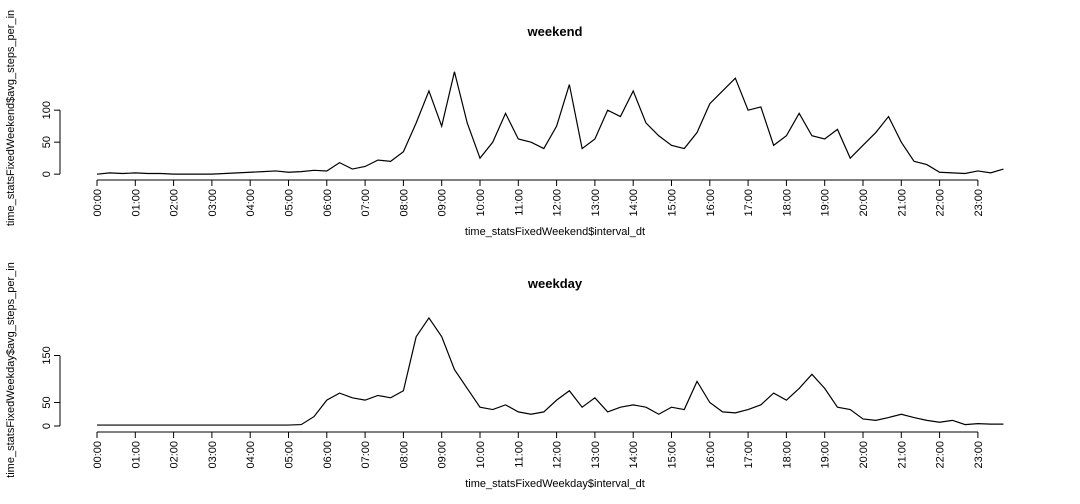 The image size is (1080, 504). I want to click on y-axis-label: time_statsFixedWeekend$avg_steps_per_in, so click(11, 118).